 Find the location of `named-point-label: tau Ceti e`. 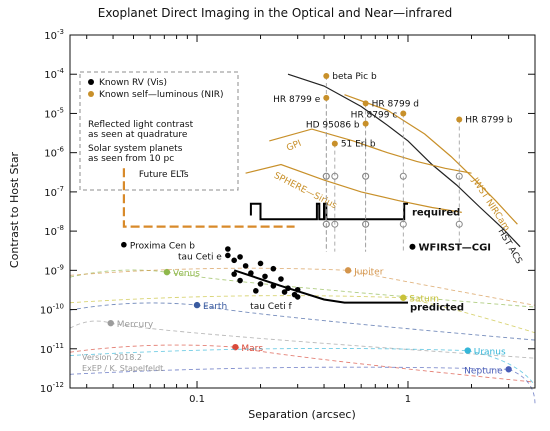

named-point-label: tau Ceti e is located at coordinates (200, 257).